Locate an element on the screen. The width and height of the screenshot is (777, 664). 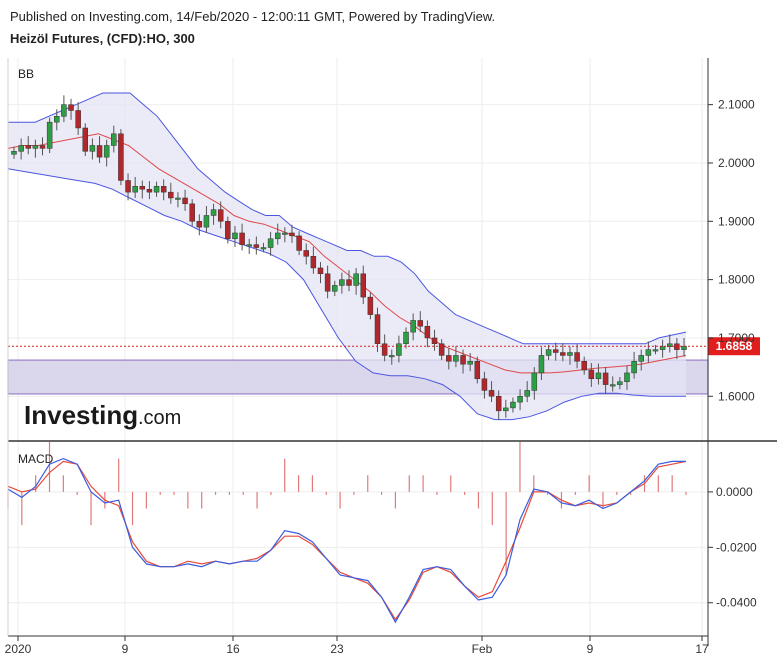
last-price-label: 1.6858 is located at coordinates (734, 346).